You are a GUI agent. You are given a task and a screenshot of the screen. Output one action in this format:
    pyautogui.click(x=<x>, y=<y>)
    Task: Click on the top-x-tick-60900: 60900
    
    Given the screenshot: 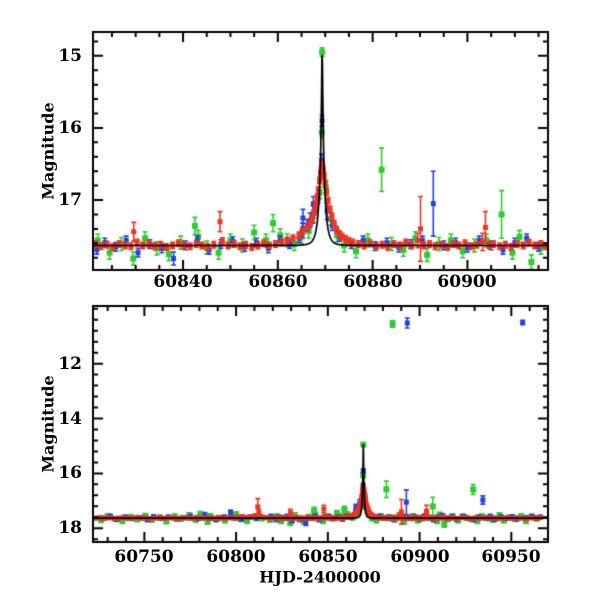 What is the action you would take?
    pyautogui.click(x=467, y=282)
    